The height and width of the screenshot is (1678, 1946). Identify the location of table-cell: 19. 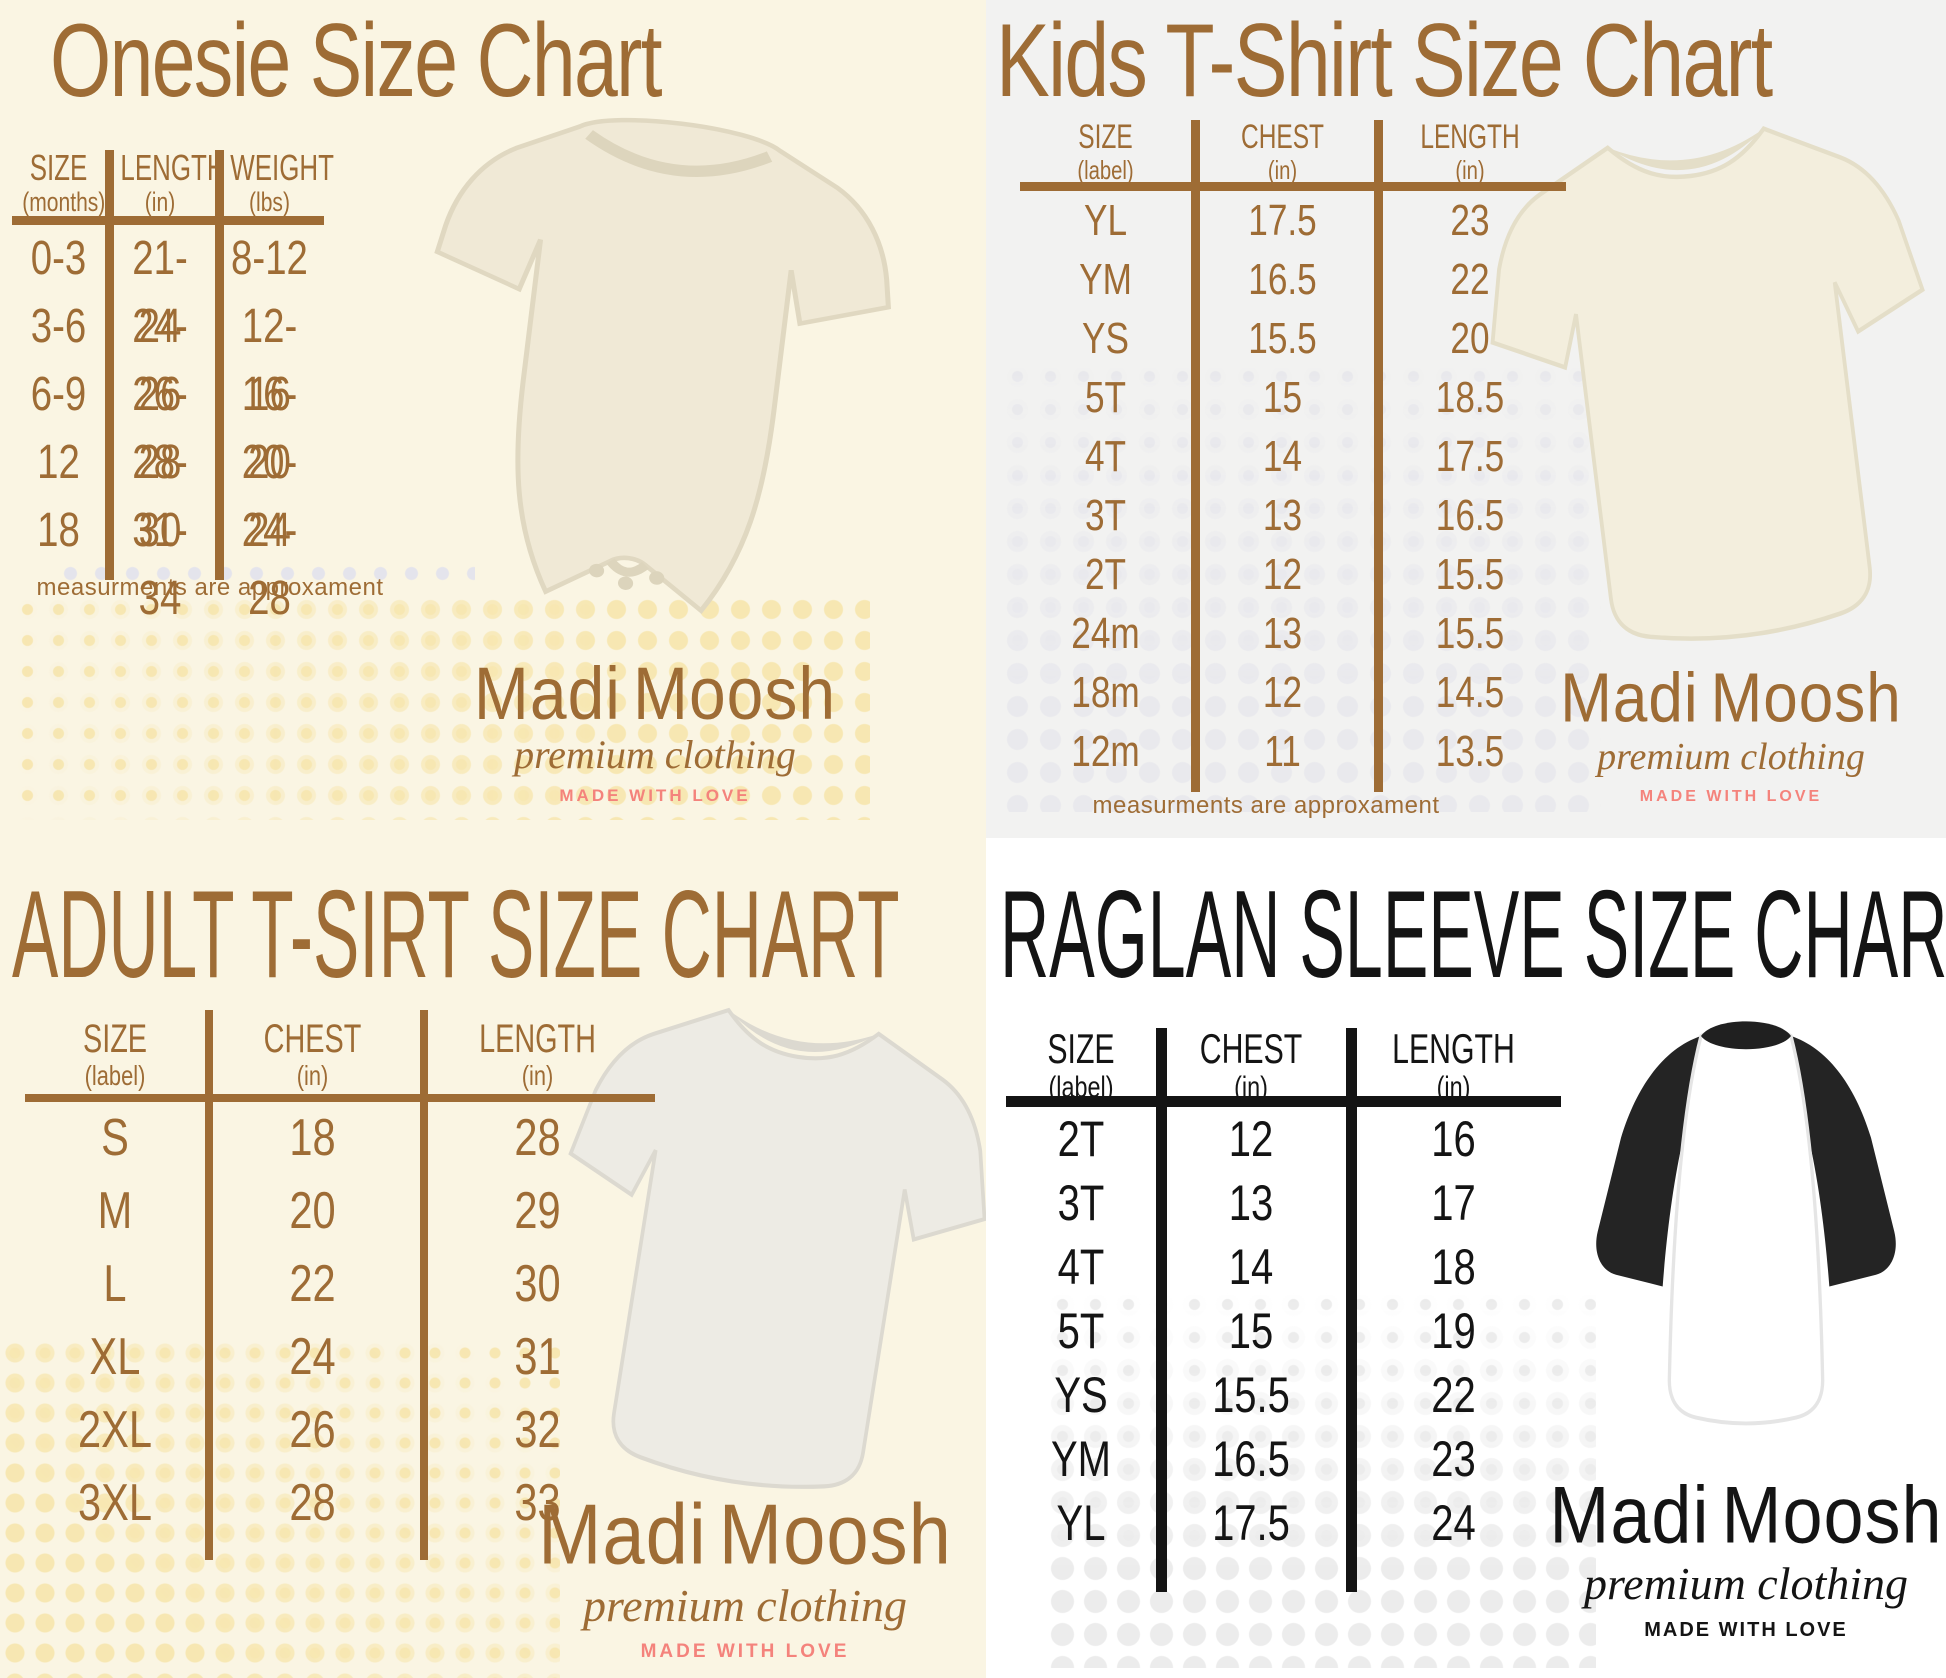
(1453, 1331).